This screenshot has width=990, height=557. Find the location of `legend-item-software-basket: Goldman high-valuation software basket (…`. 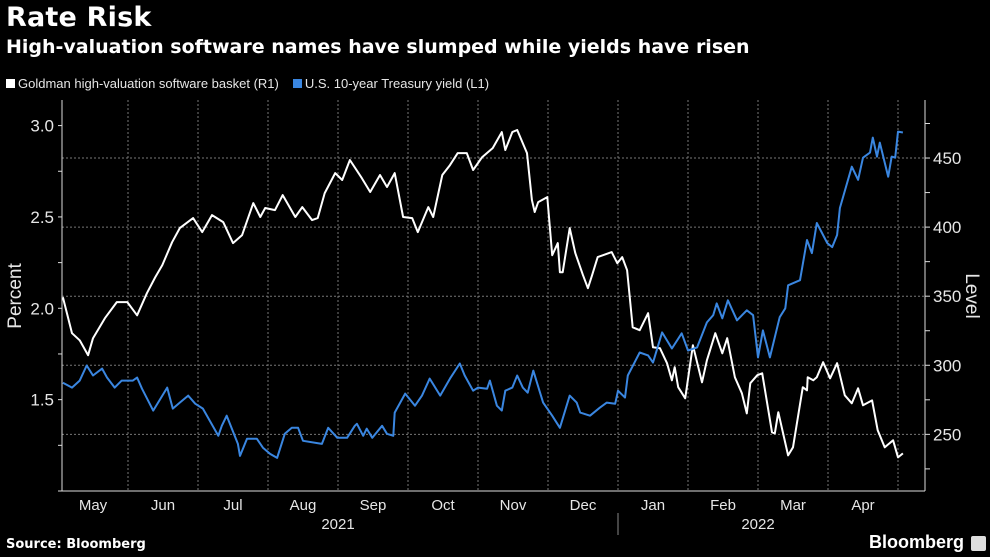

legend-item-software-basket: Goldman high-valuation software basket (… is located at coordinates (142, 83).